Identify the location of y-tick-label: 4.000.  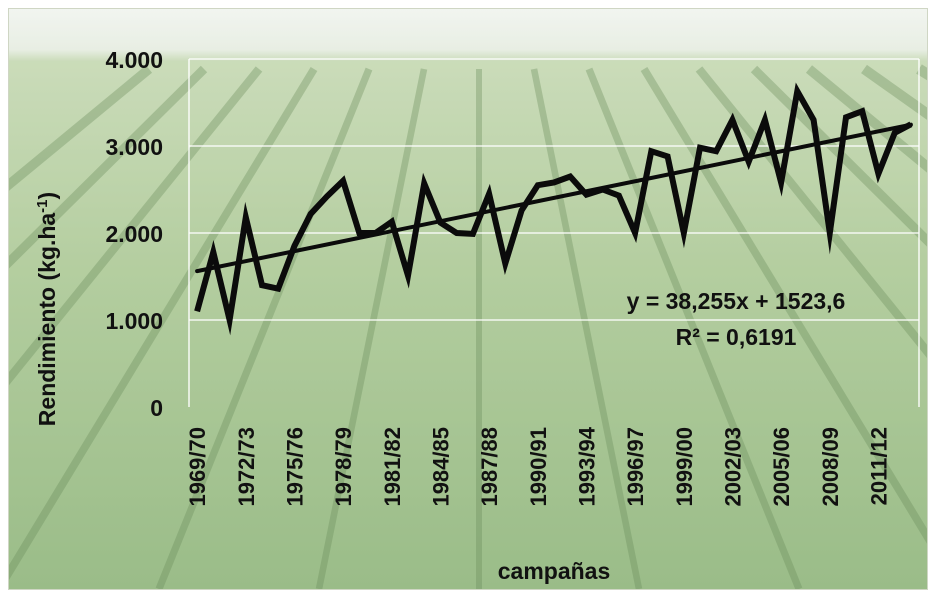
(134, 60).